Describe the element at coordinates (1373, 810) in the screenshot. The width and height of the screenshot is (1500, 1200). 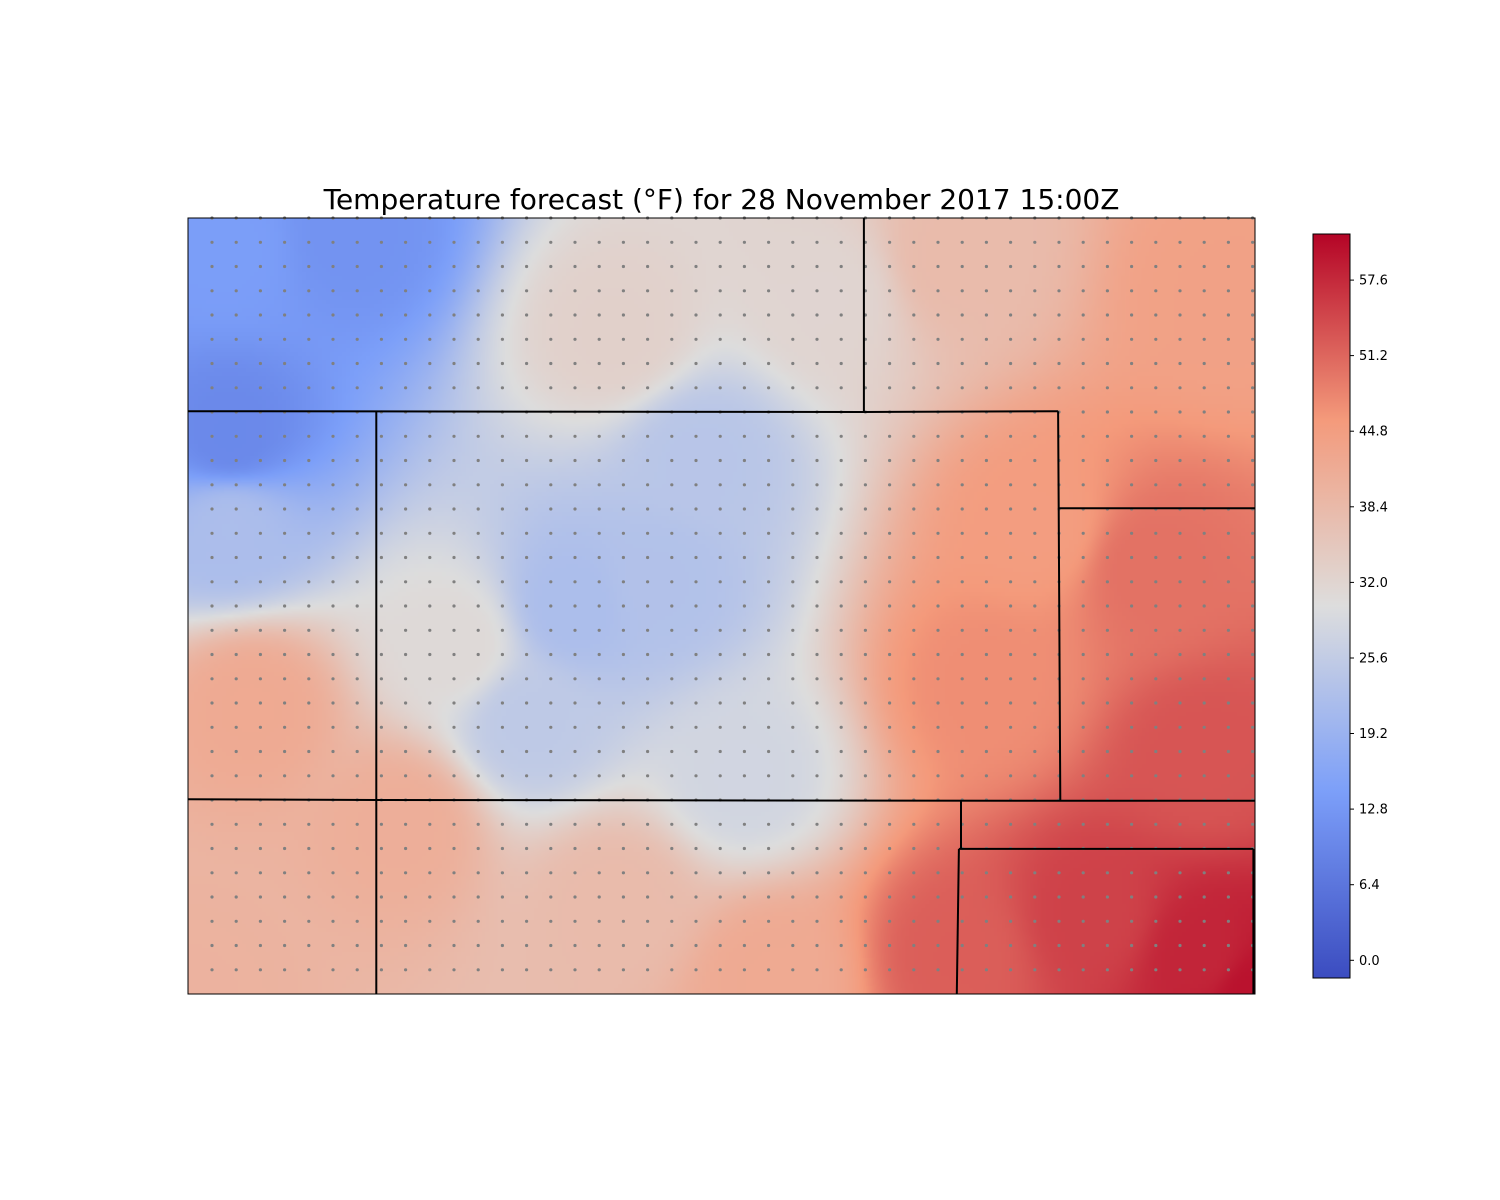
I see `colorbar-tick-label: 12.8` at that location.